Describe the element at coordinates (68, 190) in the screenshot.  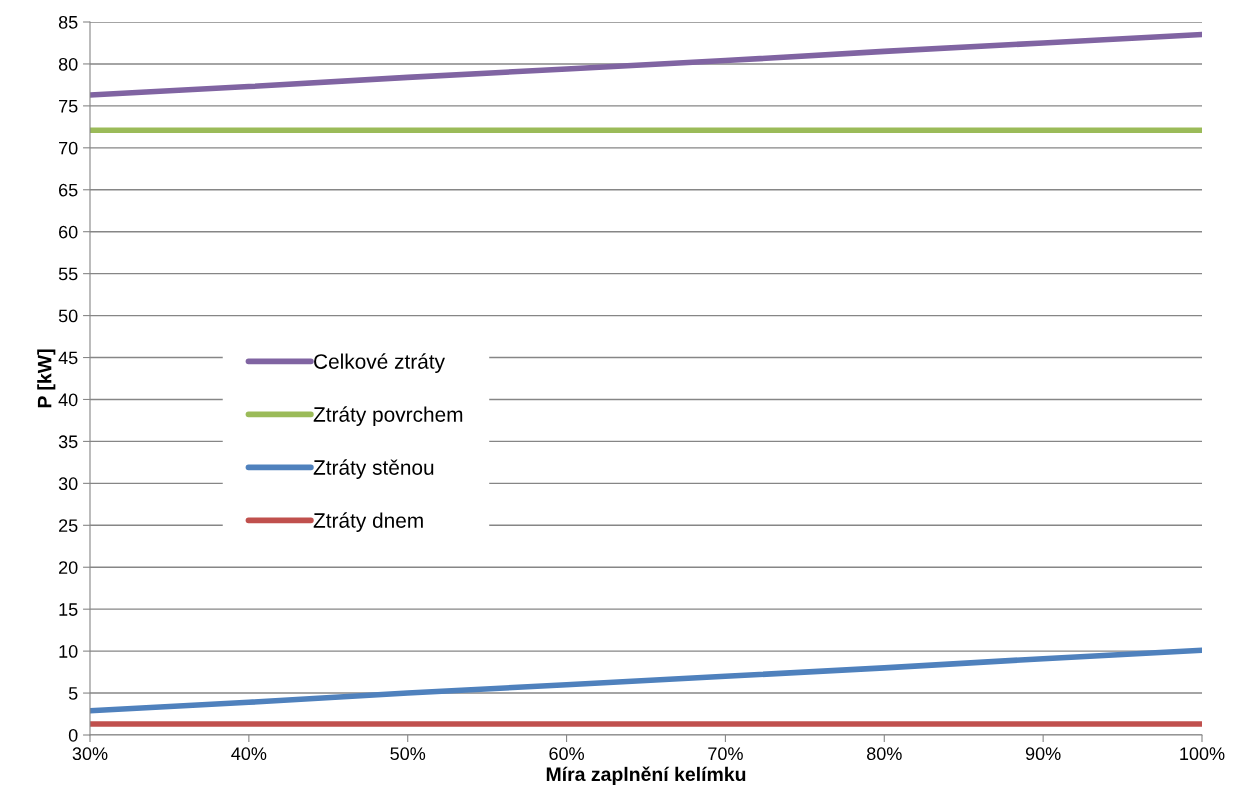
I see `y-tick-label: 65` at that location.